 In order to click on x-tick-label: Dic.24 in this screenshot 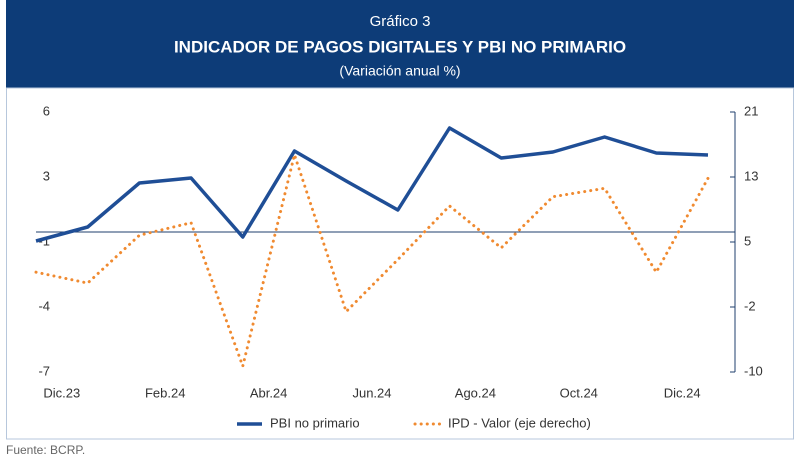, I will do `click(682, 392)`.